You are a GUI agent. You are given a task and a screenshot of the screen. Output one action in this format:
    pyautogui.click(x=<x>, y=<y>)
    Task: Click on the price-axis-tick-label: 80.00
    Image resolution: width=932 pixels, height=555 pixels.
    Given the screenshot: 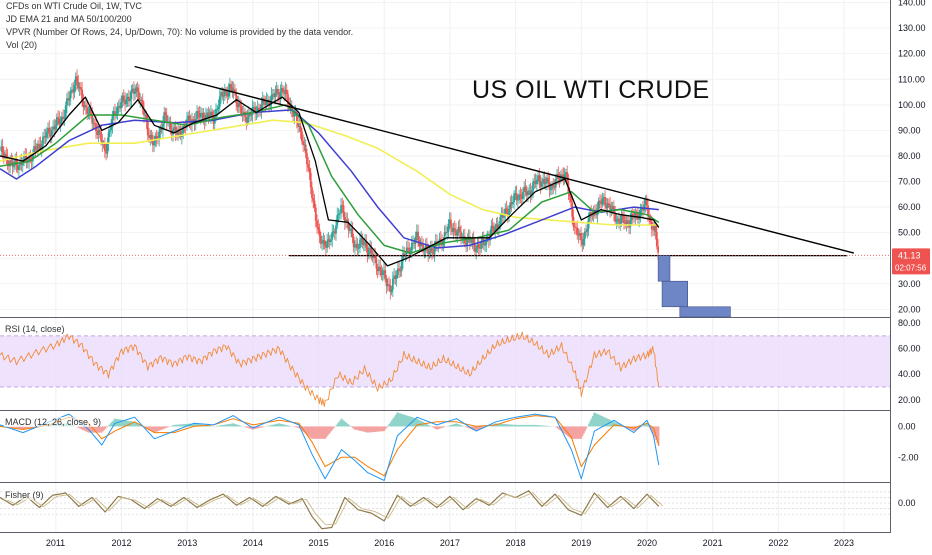 What is the action you would take?
    pyautogui.click(x=909, y=156)
    